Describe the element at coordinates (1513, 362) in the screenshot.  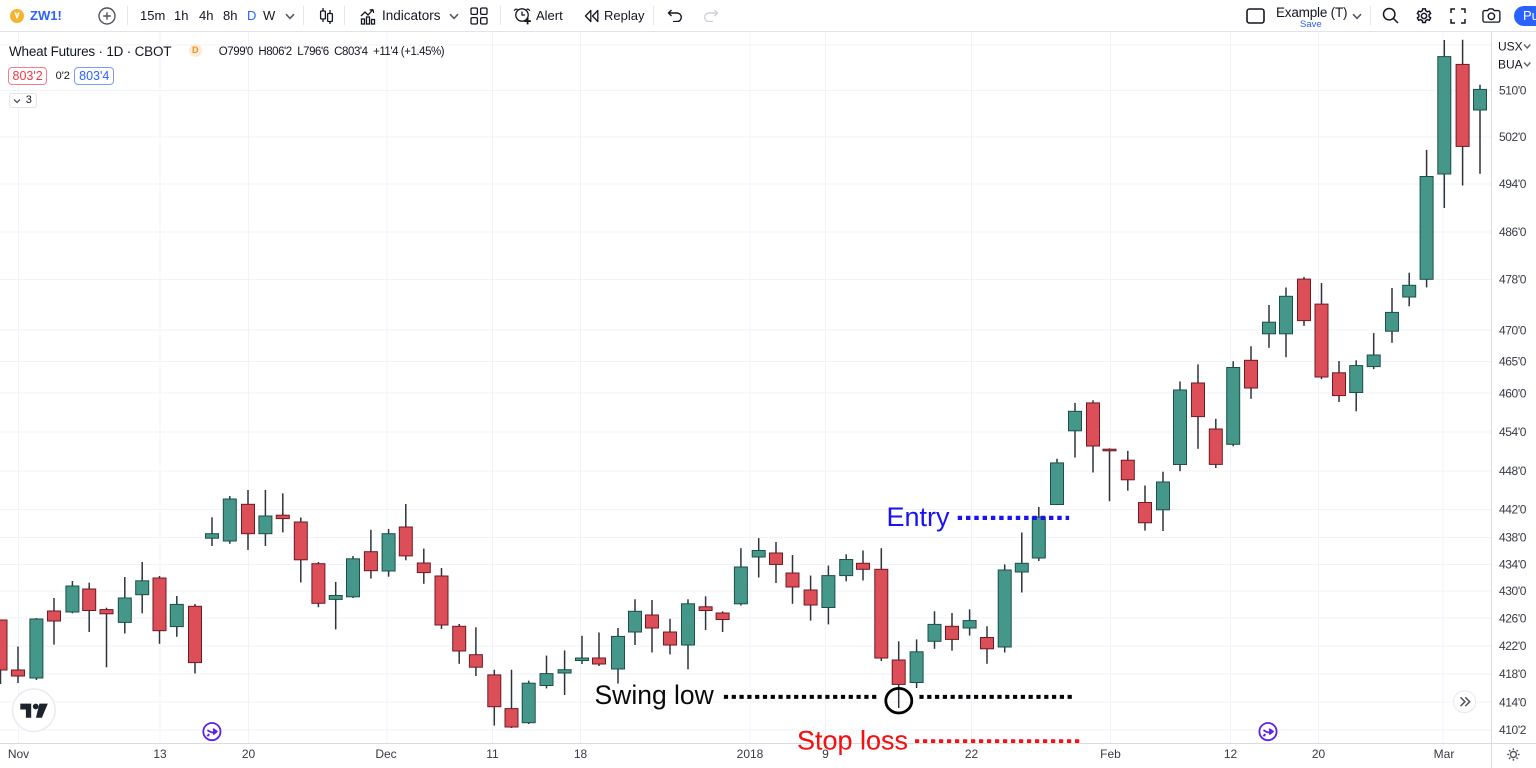
I see `svg-text: 465'0` at that location.